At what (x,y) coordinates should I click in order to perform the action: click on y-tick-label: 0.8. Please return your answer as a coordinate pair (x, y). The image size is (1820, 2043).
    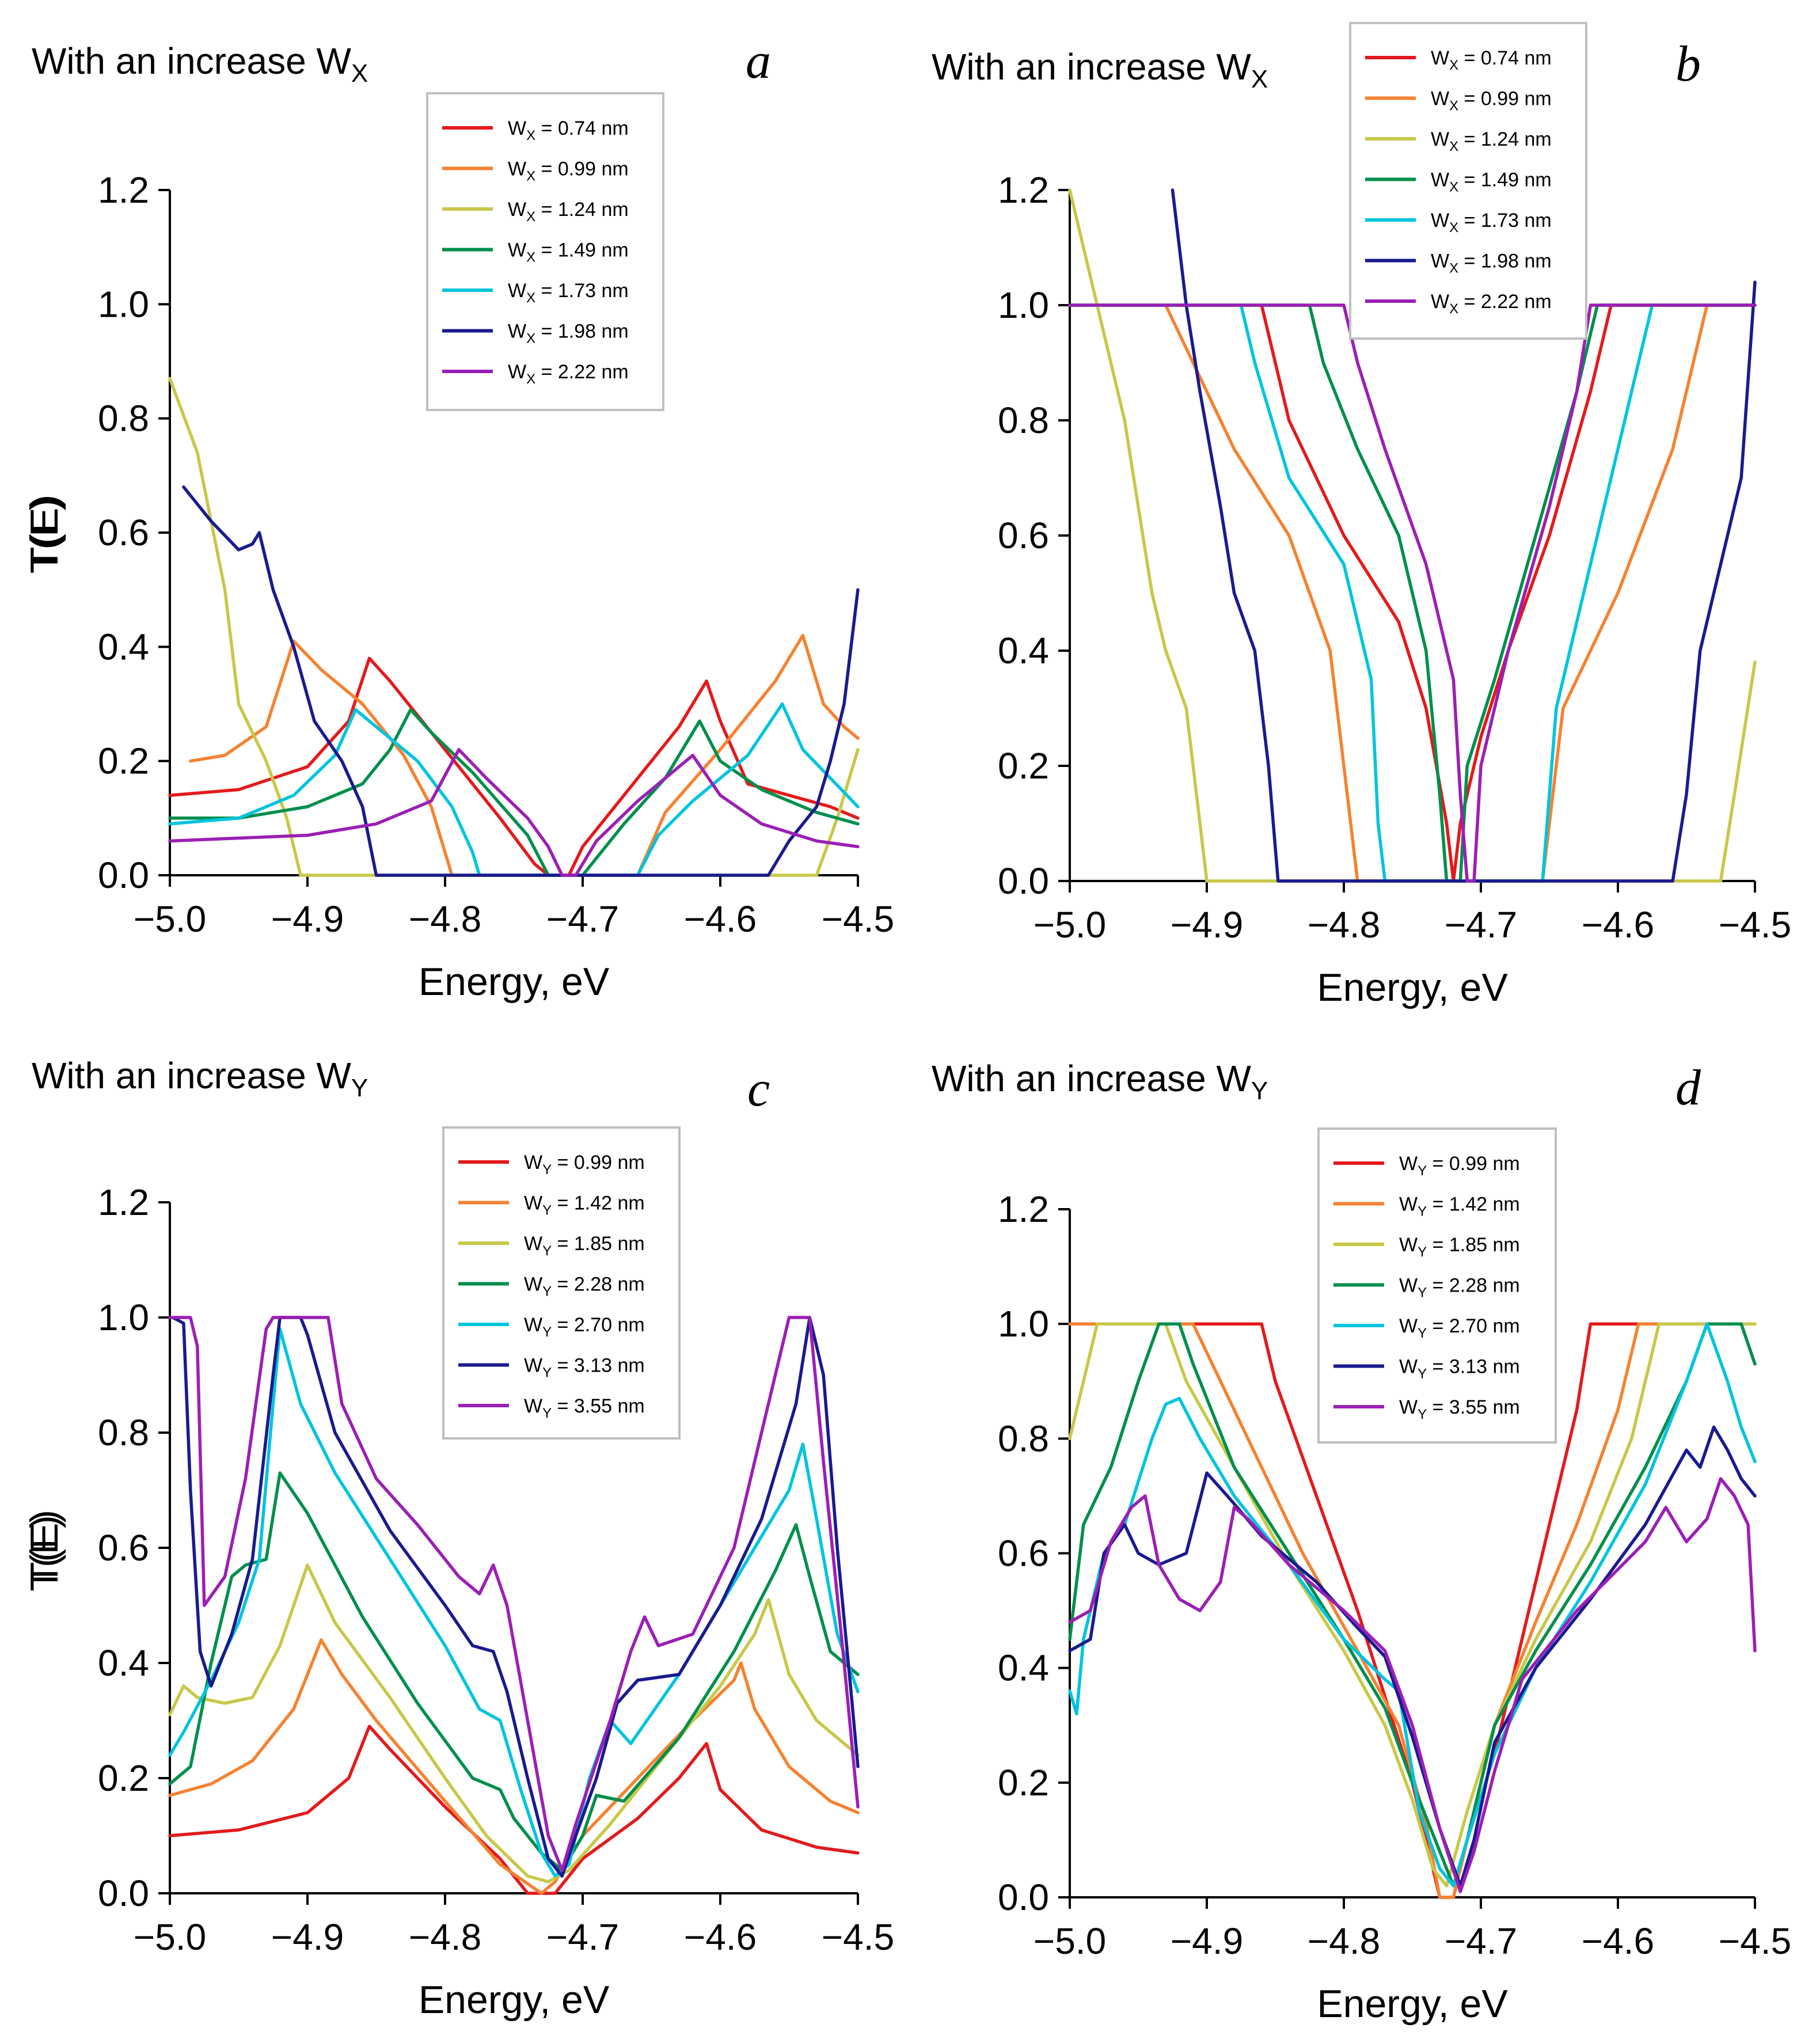
    Looking at the image, I should click on (1023, 1438).